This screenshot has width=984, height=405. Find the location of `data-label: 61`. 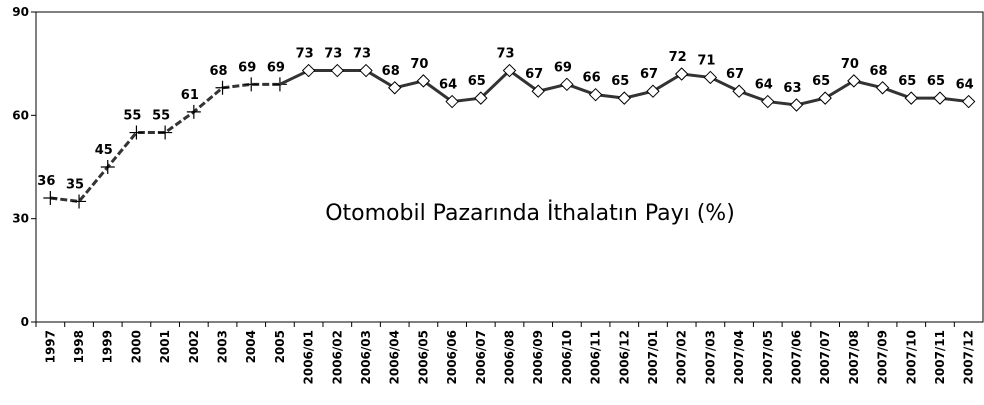

data-label: 61 is located at coordinates (190, 95).